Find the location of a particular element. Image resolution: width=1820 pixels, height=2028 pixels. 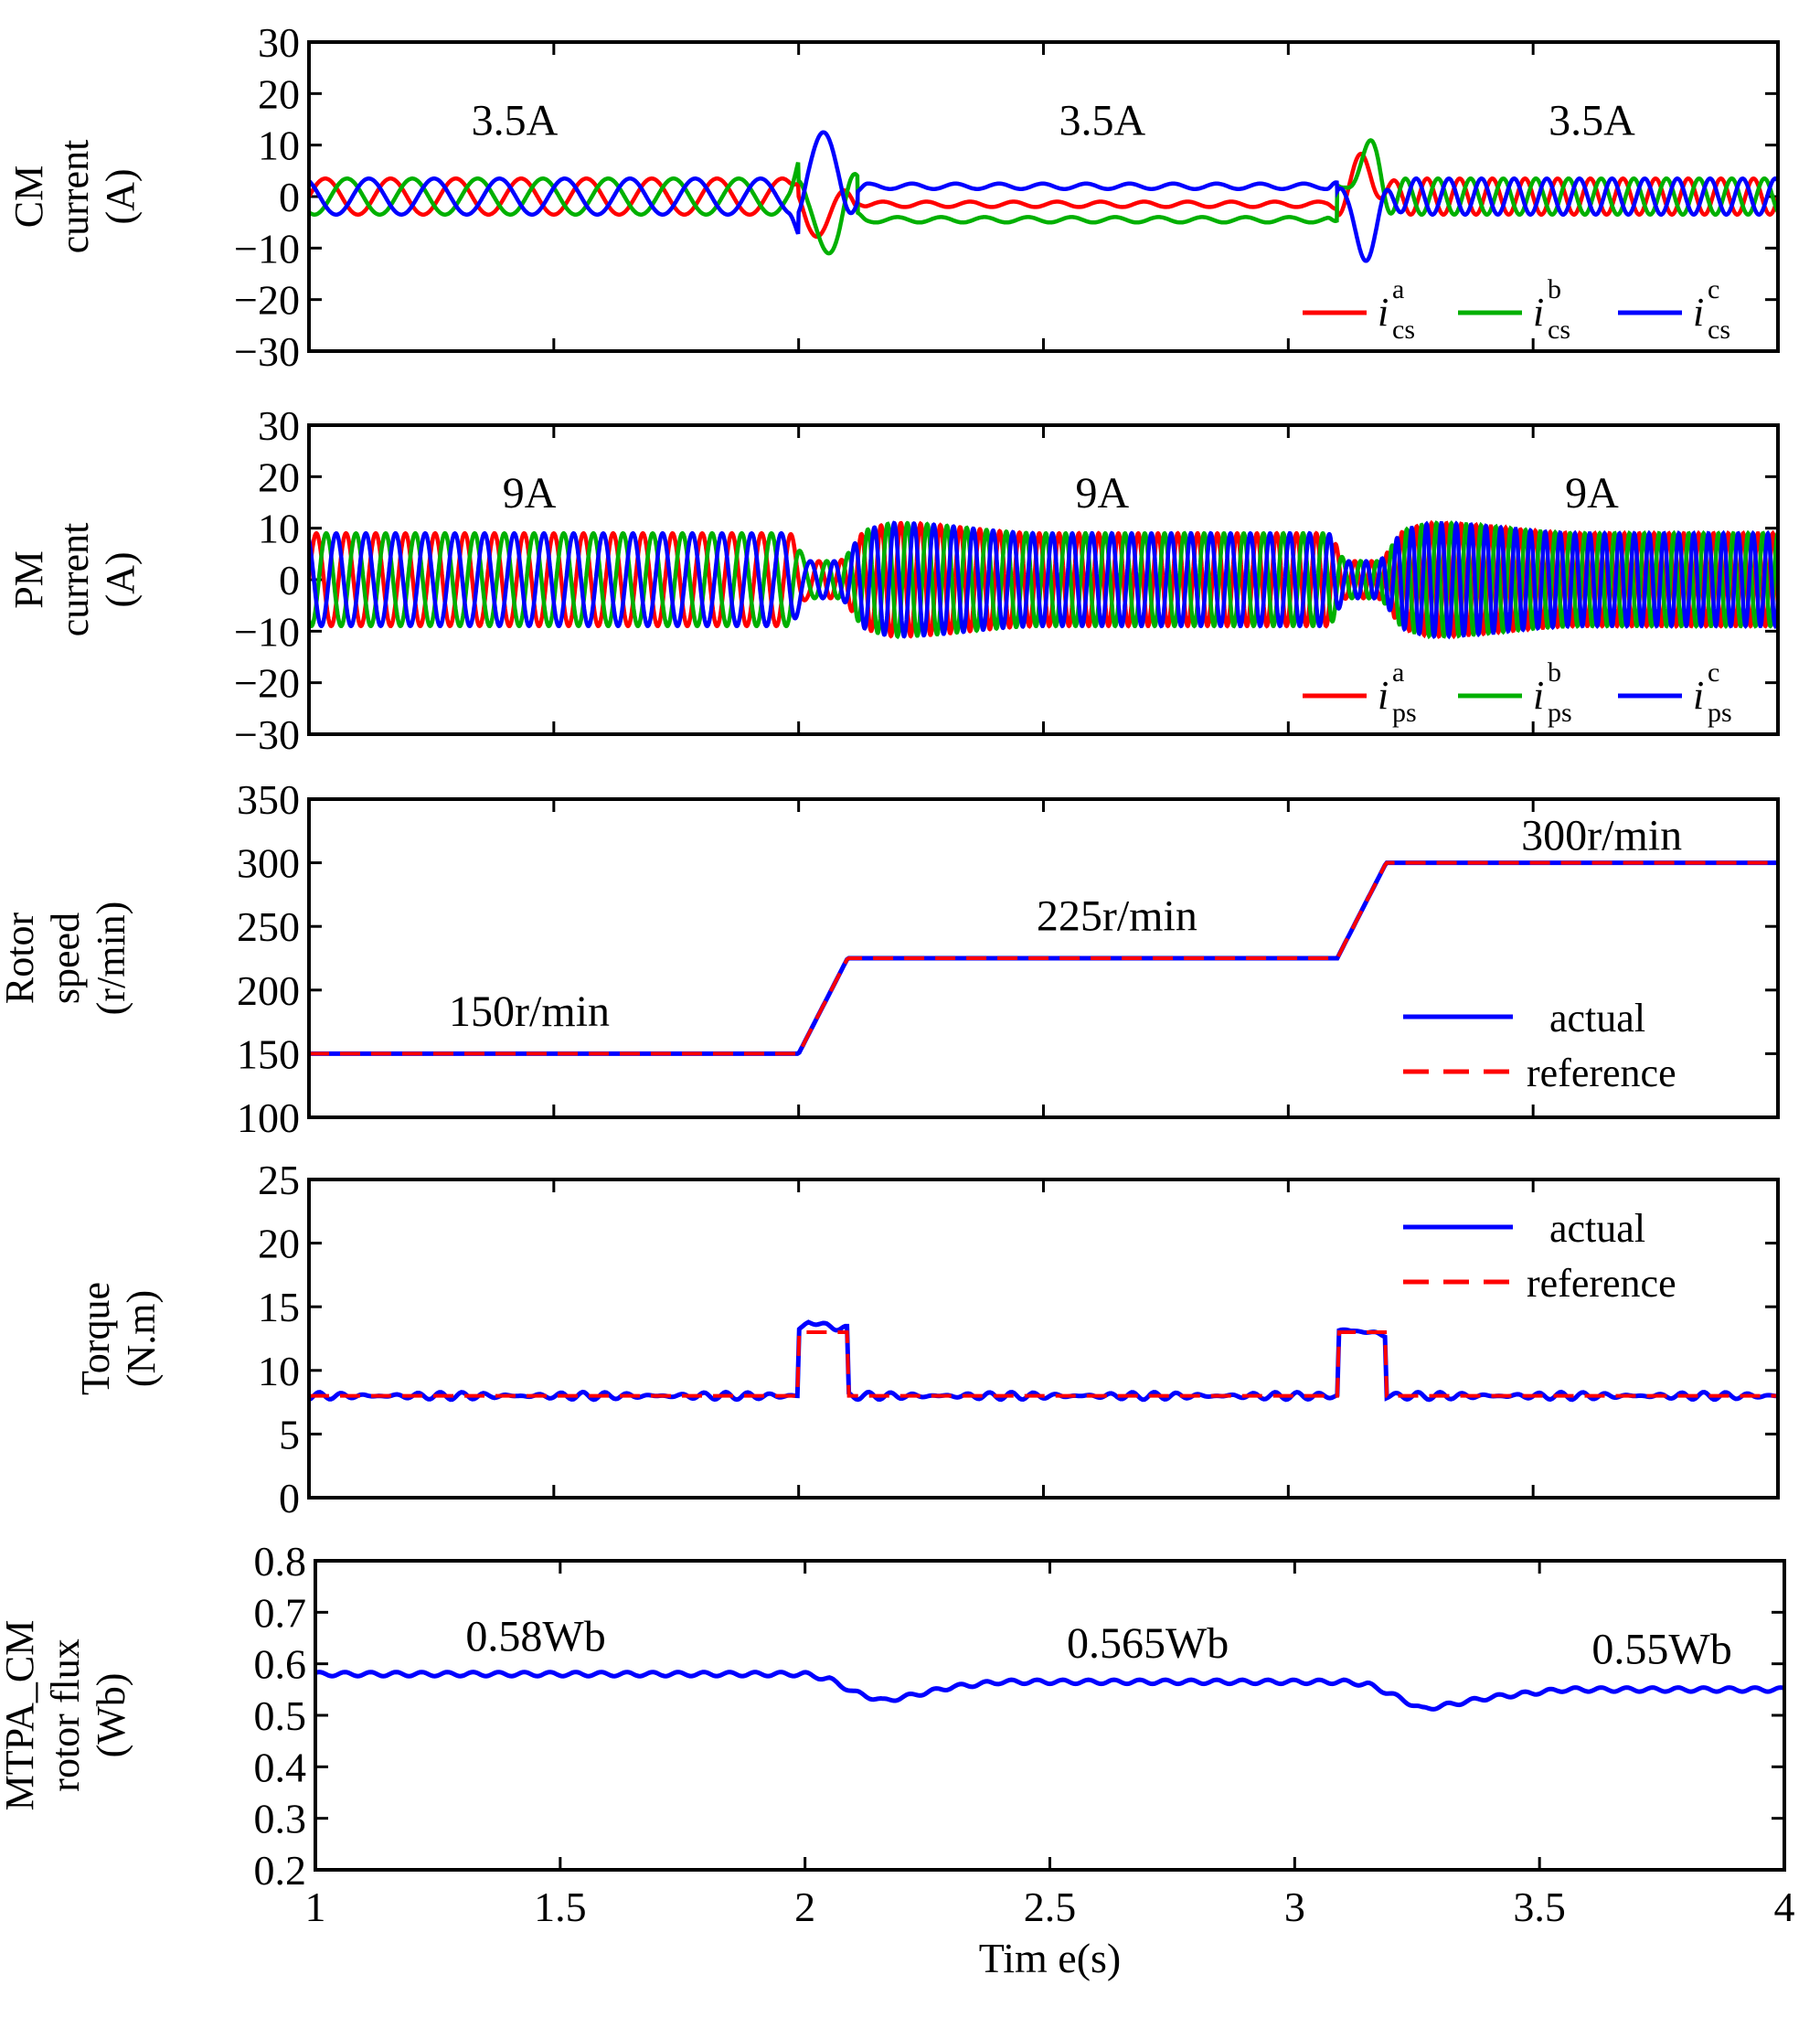

legend-label: reference is located at coordinates (1602, 1283).